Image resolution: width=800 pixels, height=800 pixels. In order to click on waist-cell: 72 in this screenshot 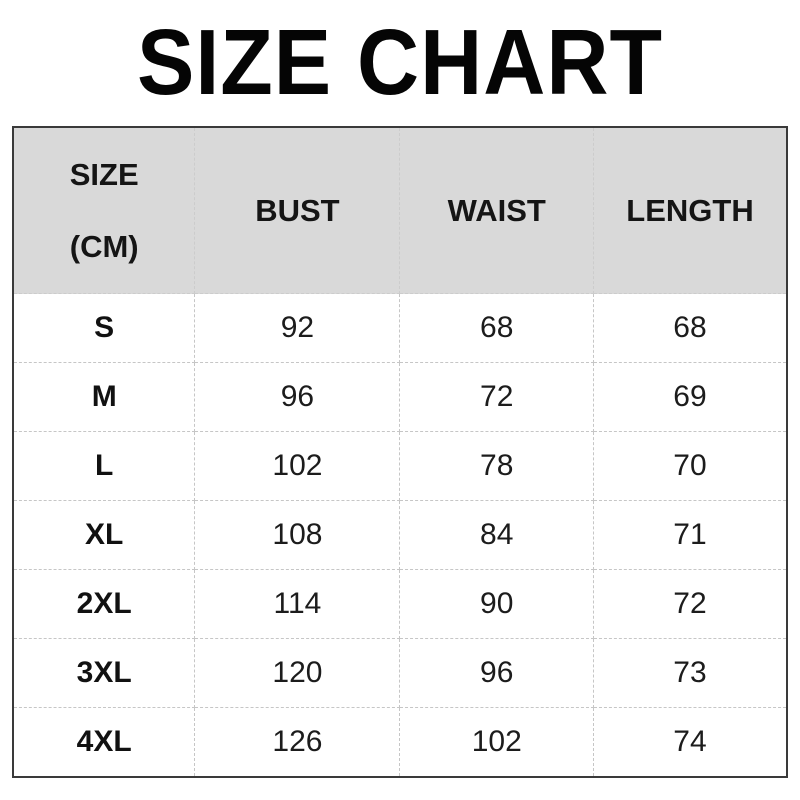, I will do `click(496, 397)`.